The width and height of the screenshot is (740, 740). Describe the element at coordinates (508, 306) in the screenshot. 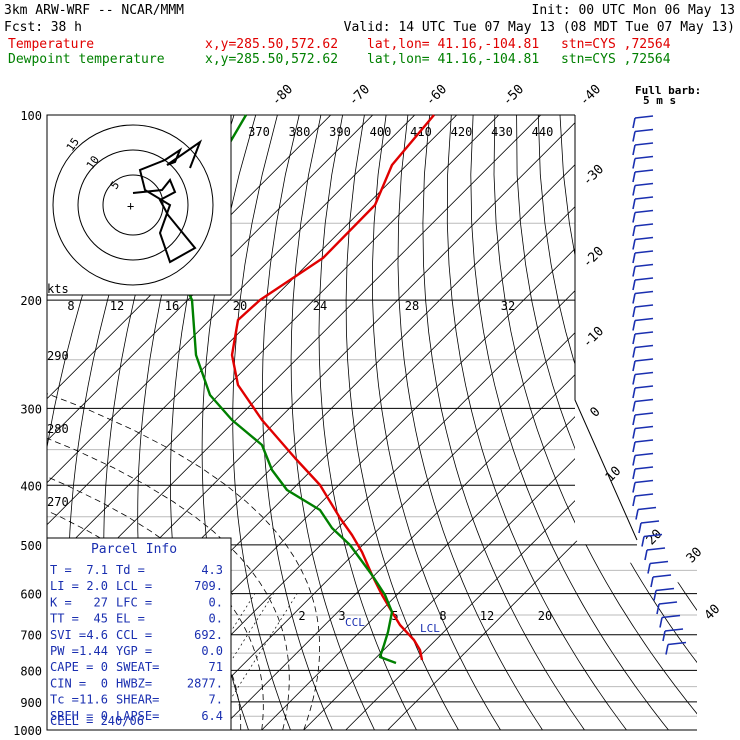

I see `mixratio-label: 32` at that location.